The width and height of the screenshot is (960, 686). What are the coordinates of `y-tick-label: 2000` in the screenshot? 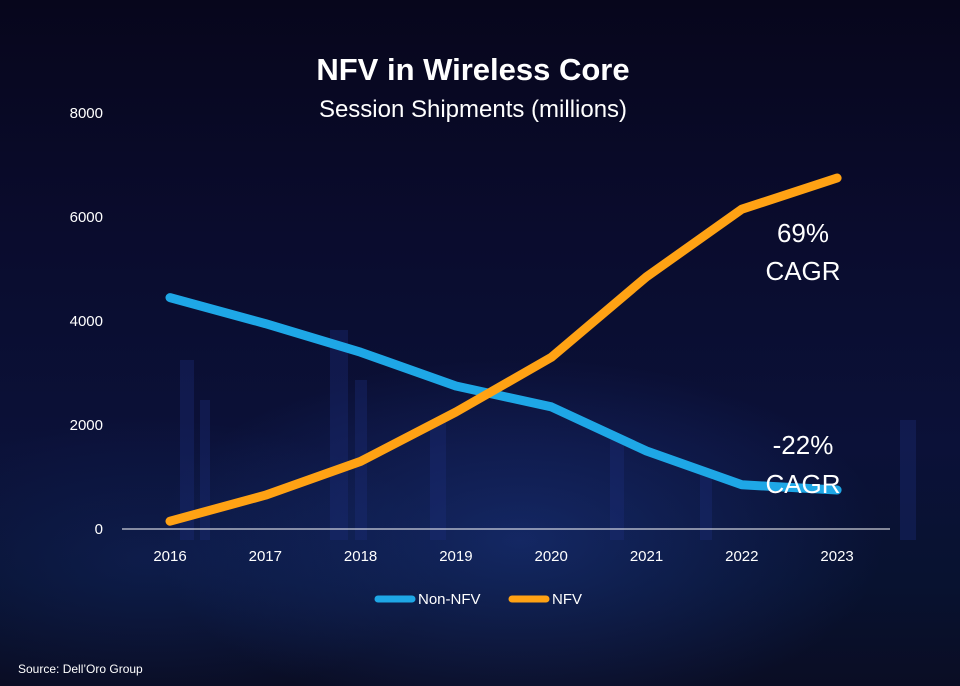 It's located at (86, 425).